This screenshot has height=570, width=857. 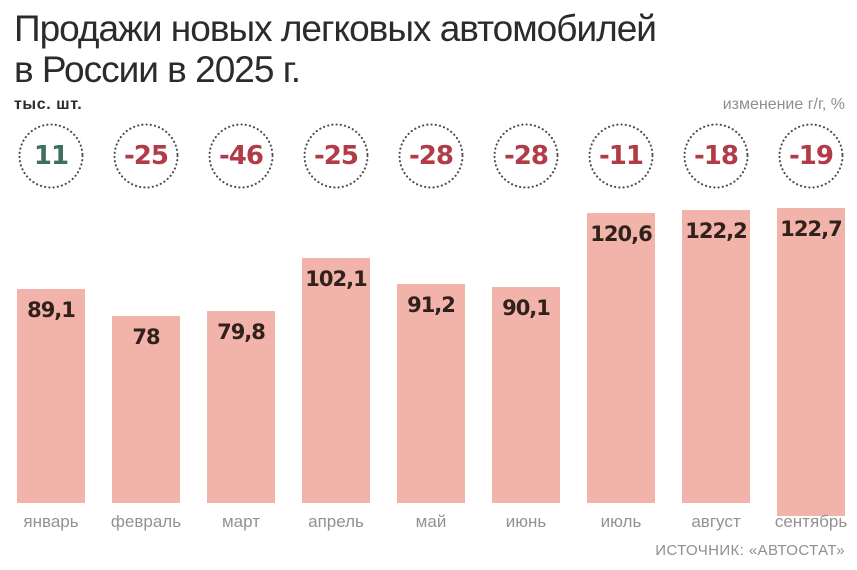 I want to click on change-badge: -46, so click(x=241, y=156).